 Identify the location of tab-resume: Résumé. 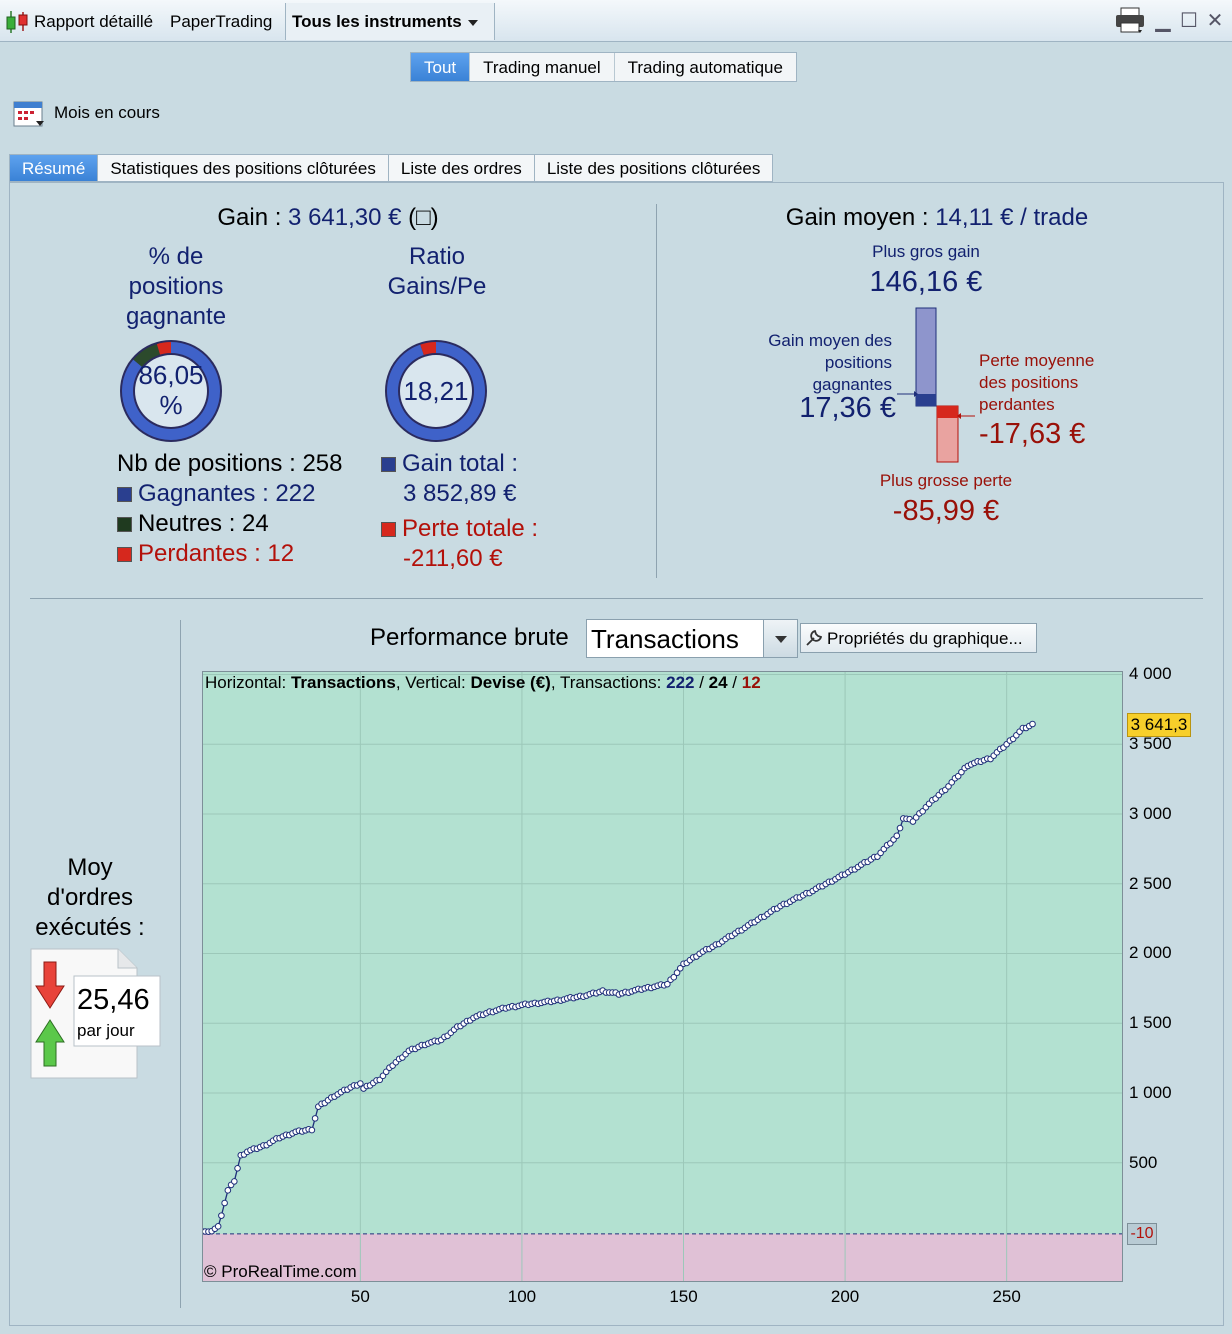
(54, 168).